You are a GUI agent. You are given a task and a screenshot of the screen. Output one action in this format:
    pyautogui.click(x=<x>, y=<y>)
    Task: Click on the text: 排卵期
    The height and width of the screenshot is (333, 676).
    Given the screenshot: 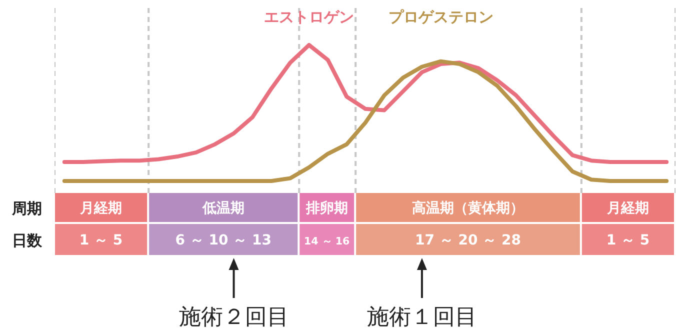 What is the action you would take?
    pyautogui.click(x=326, y=208)
    